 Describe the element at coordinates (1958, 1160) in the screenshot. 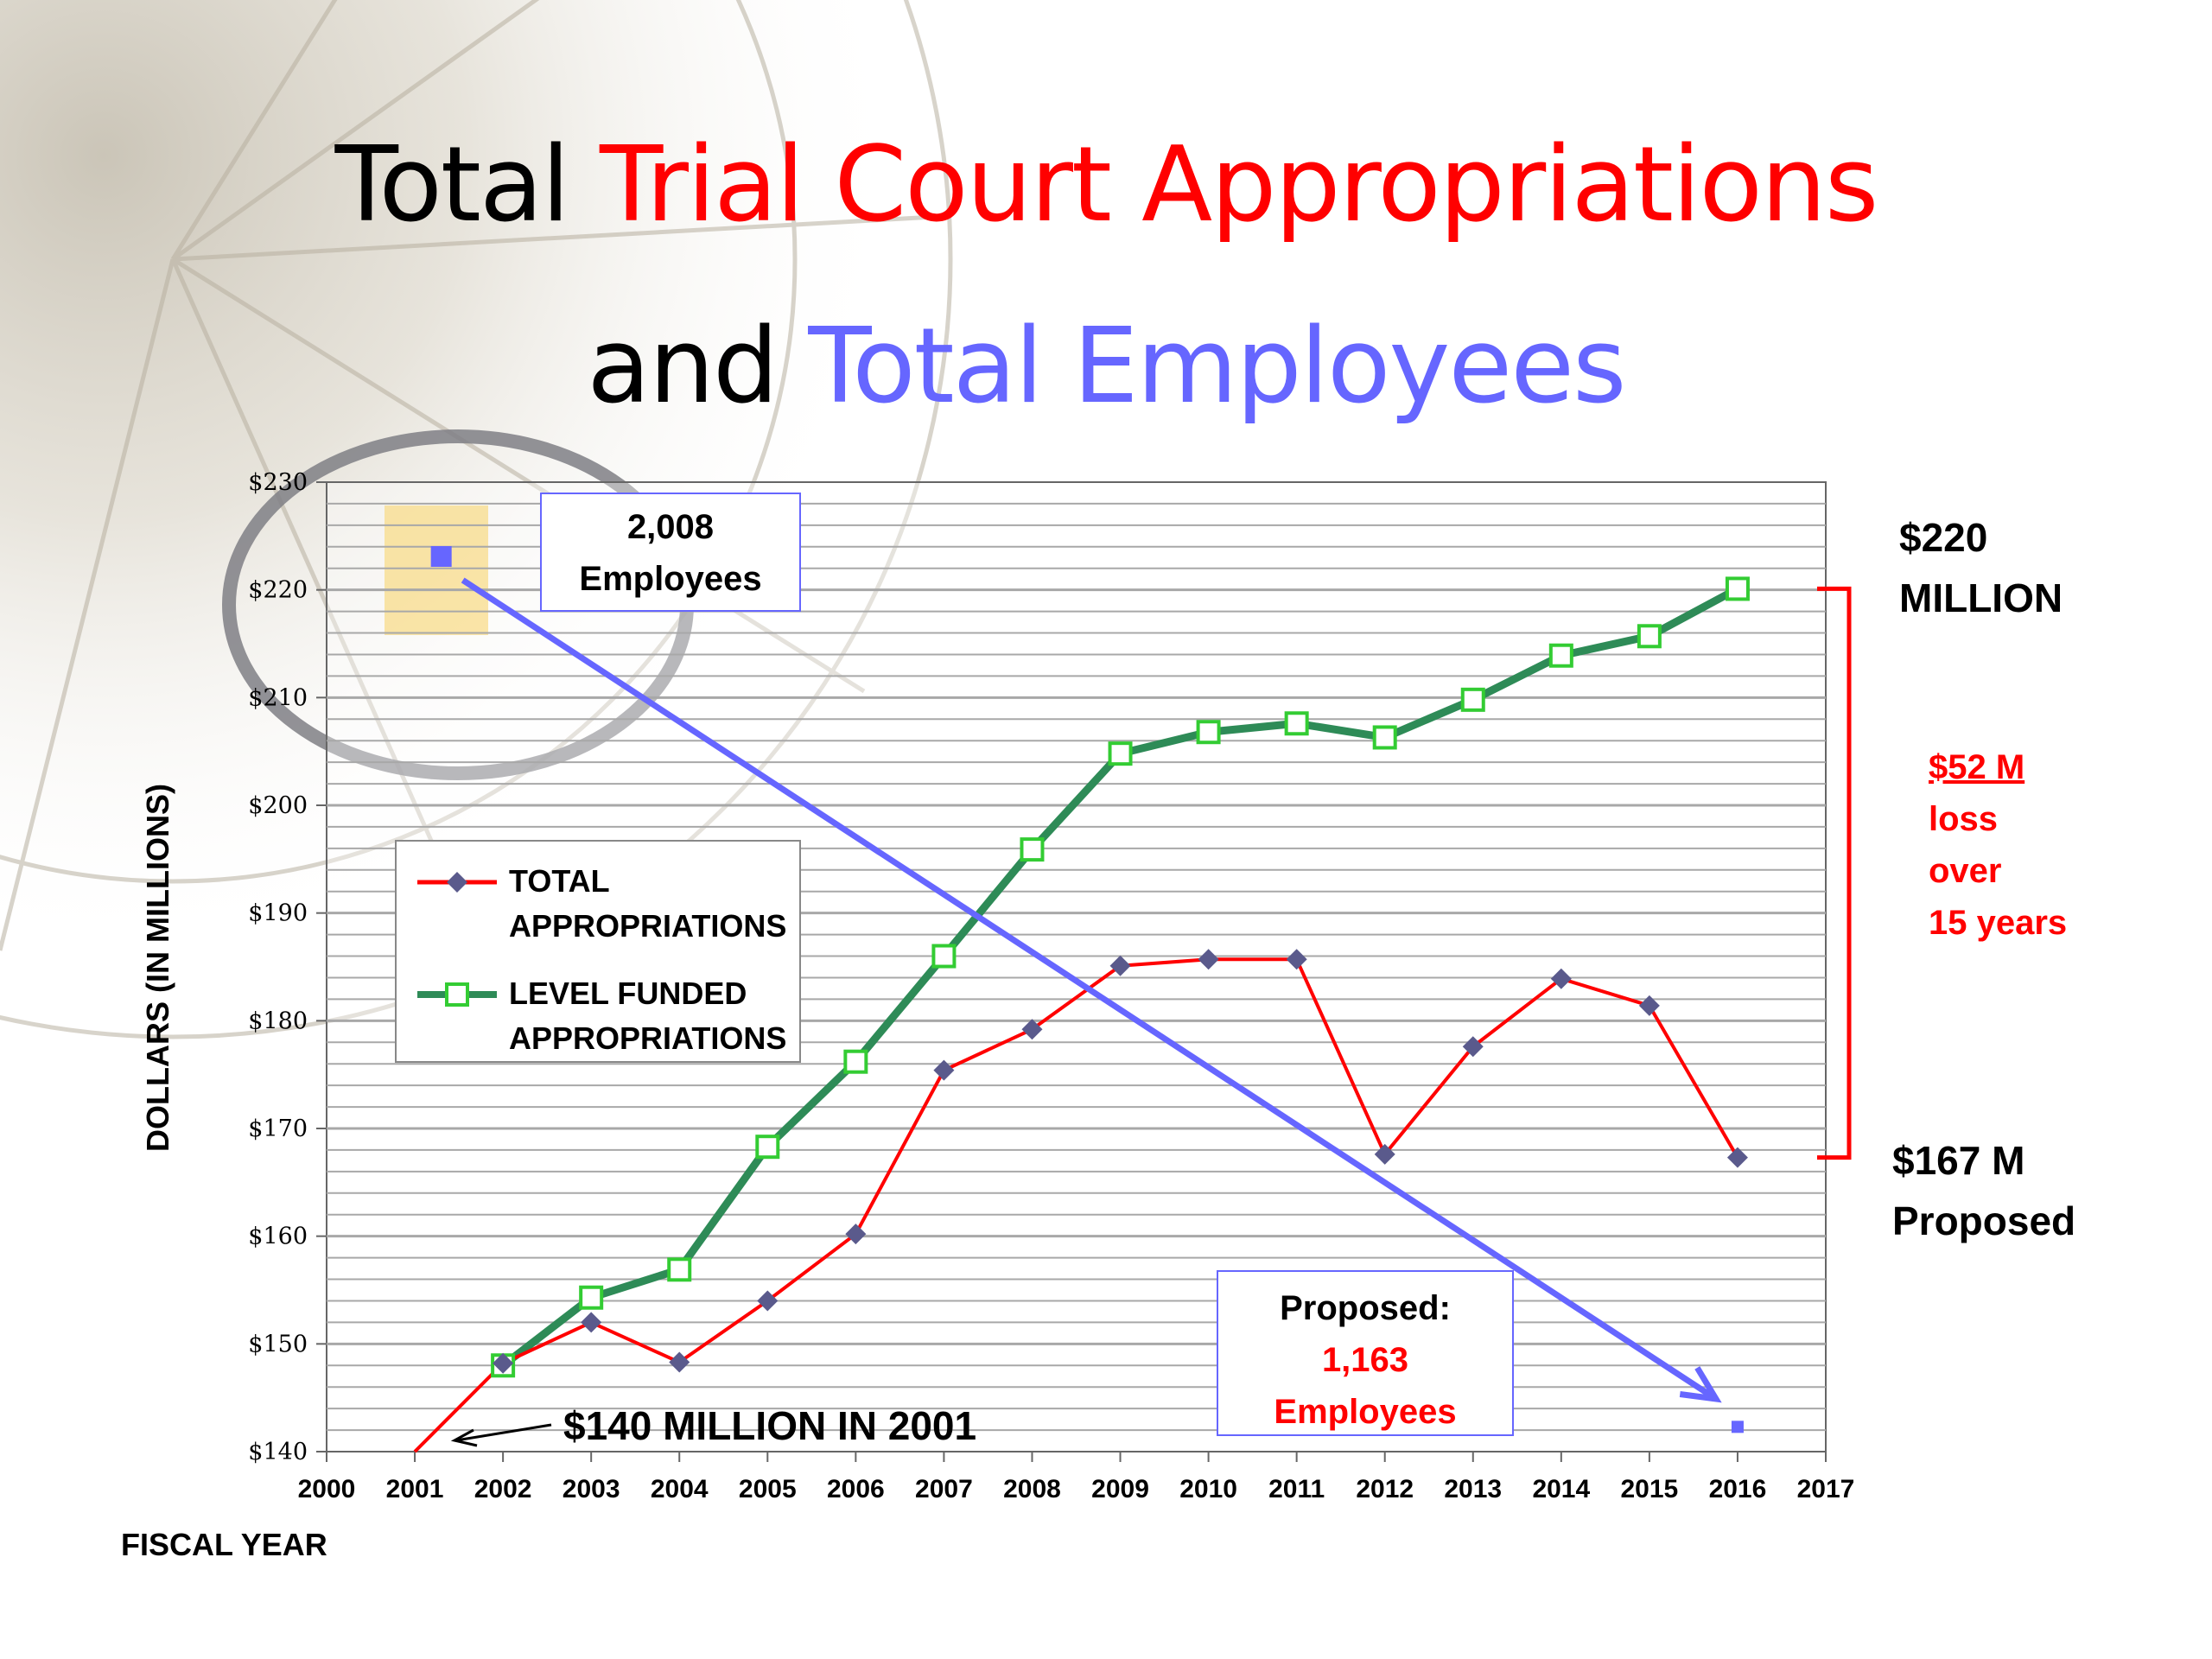

I see `bottom-value-line1: $167 M` at that location.